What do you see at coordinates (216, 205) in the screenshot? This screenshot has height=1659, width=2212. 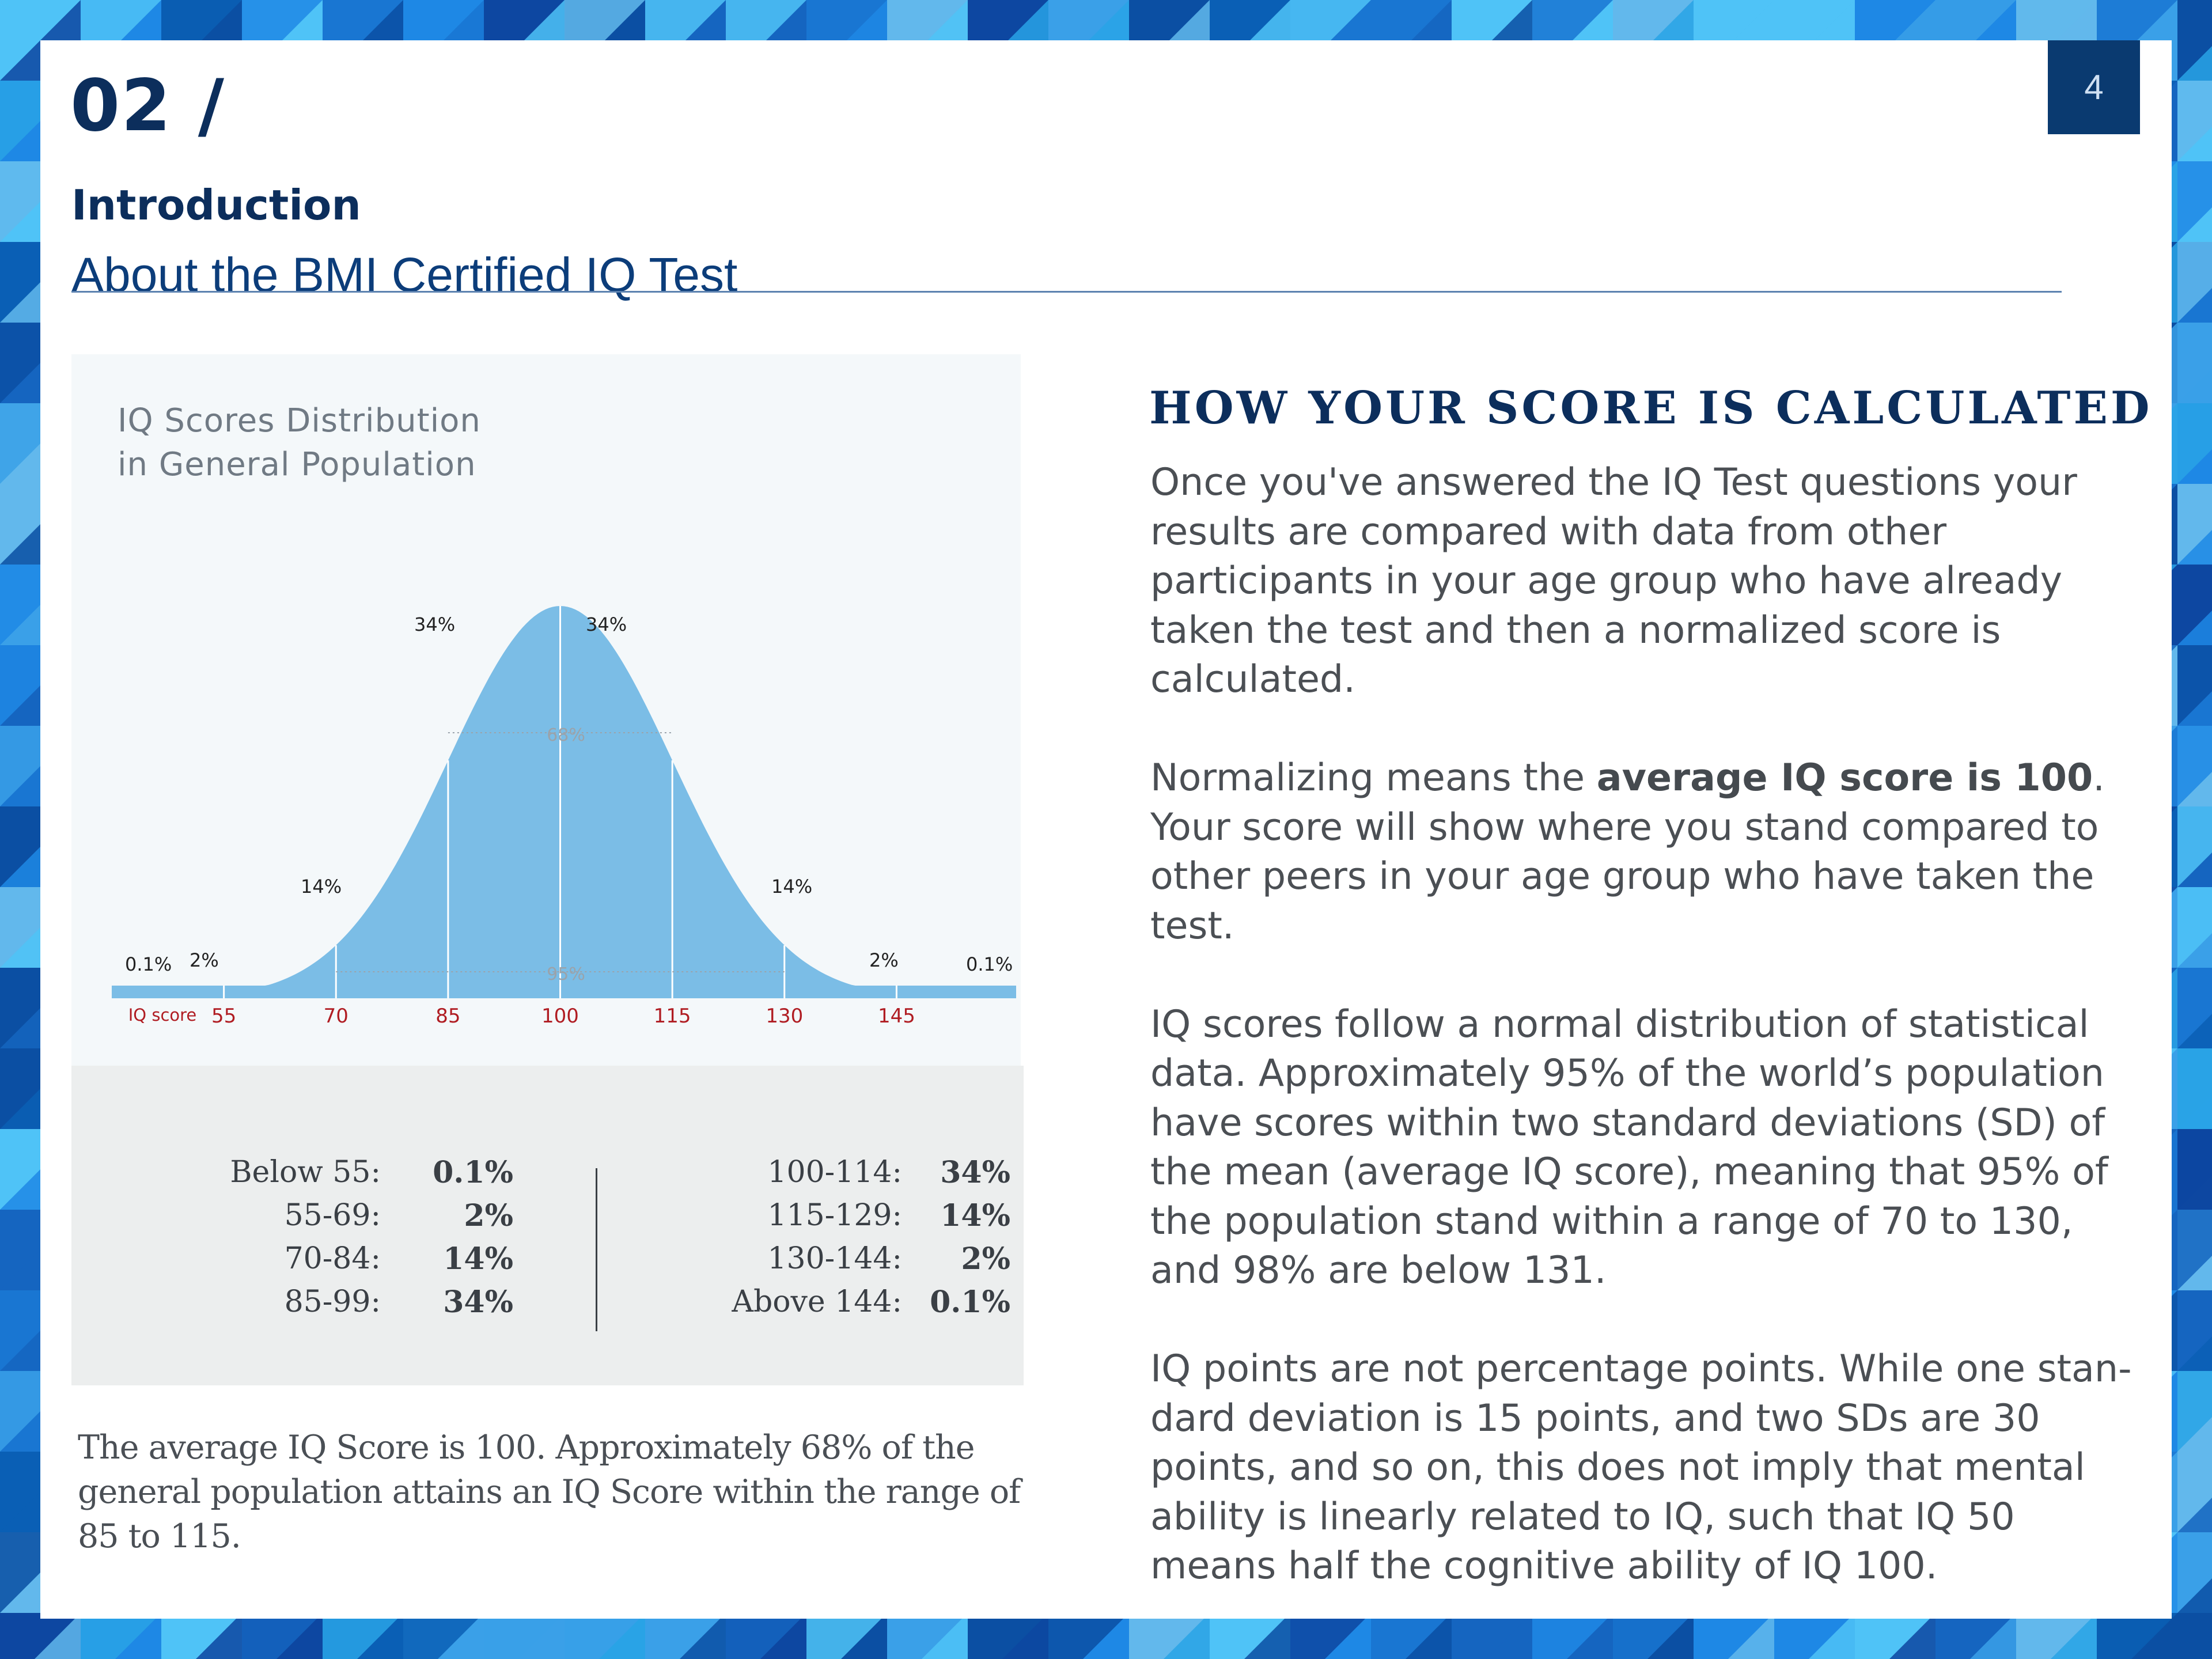 I see `section-title: Introduction` at bounding box center [216, 205].